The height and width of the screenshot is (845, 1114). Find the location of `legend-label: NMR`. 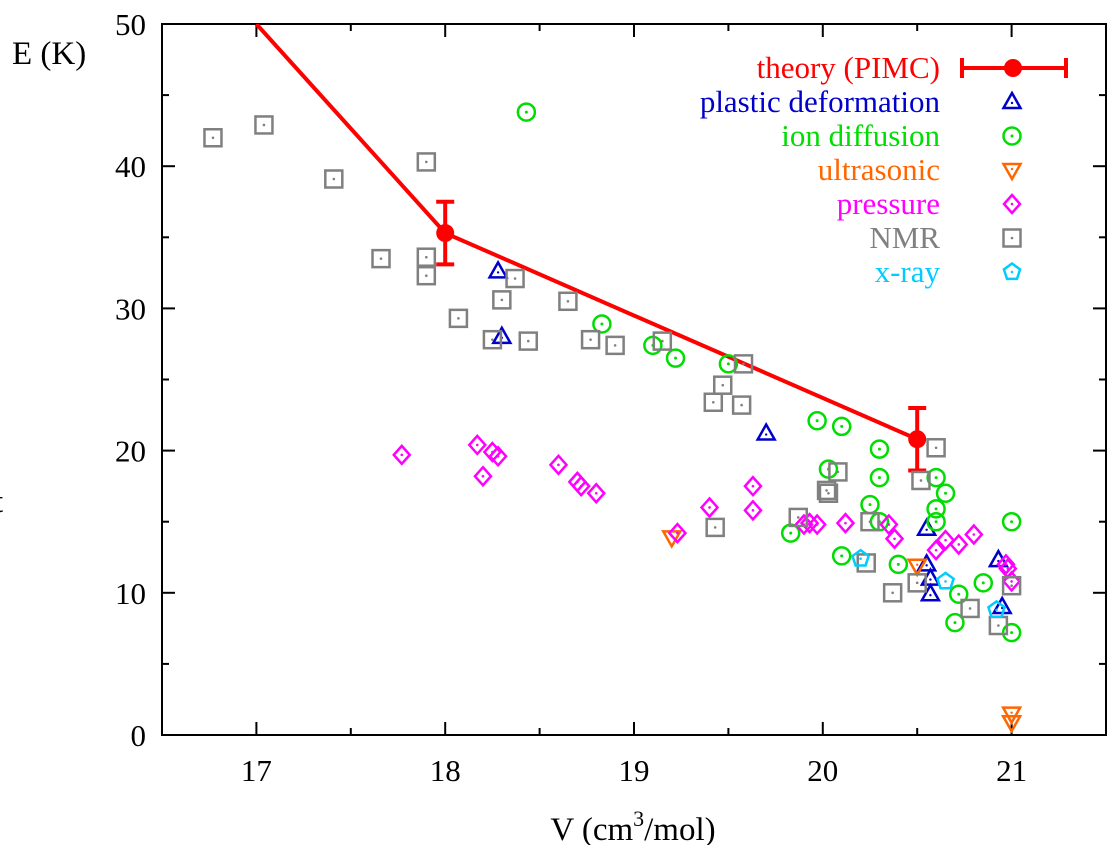

legend-label: NMR is located at coordinates (904, 237).